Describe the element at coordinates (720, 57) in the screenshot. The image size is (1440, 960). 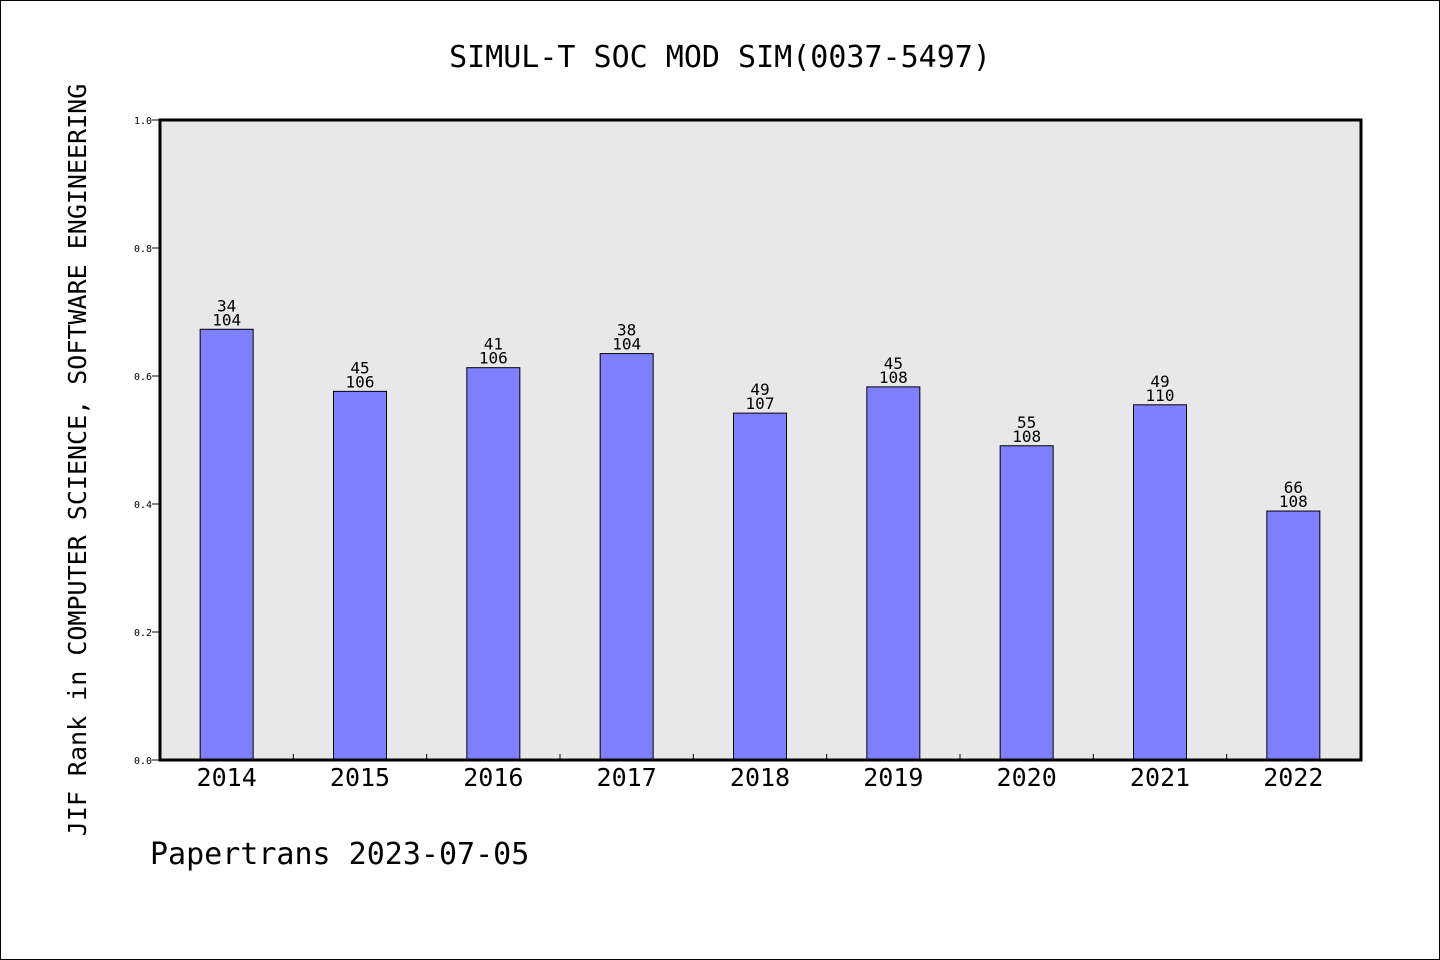
I see `chart-title: SIMUL-T SOC MOD SIM(0037-5497)` at that location.